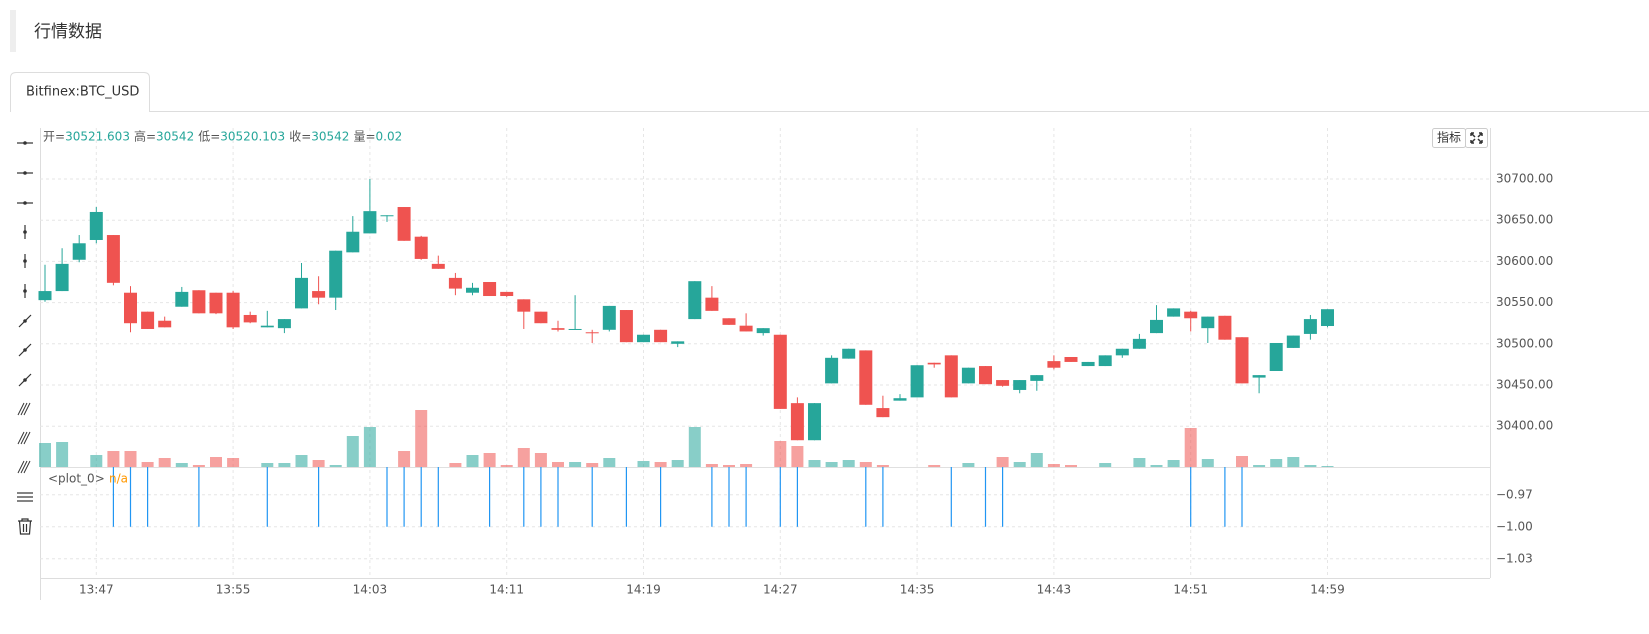  What do you see at coordinates (68, 32) in the screenshot?
I see `page-title: 行情数据` at bounding box center [68, 32].